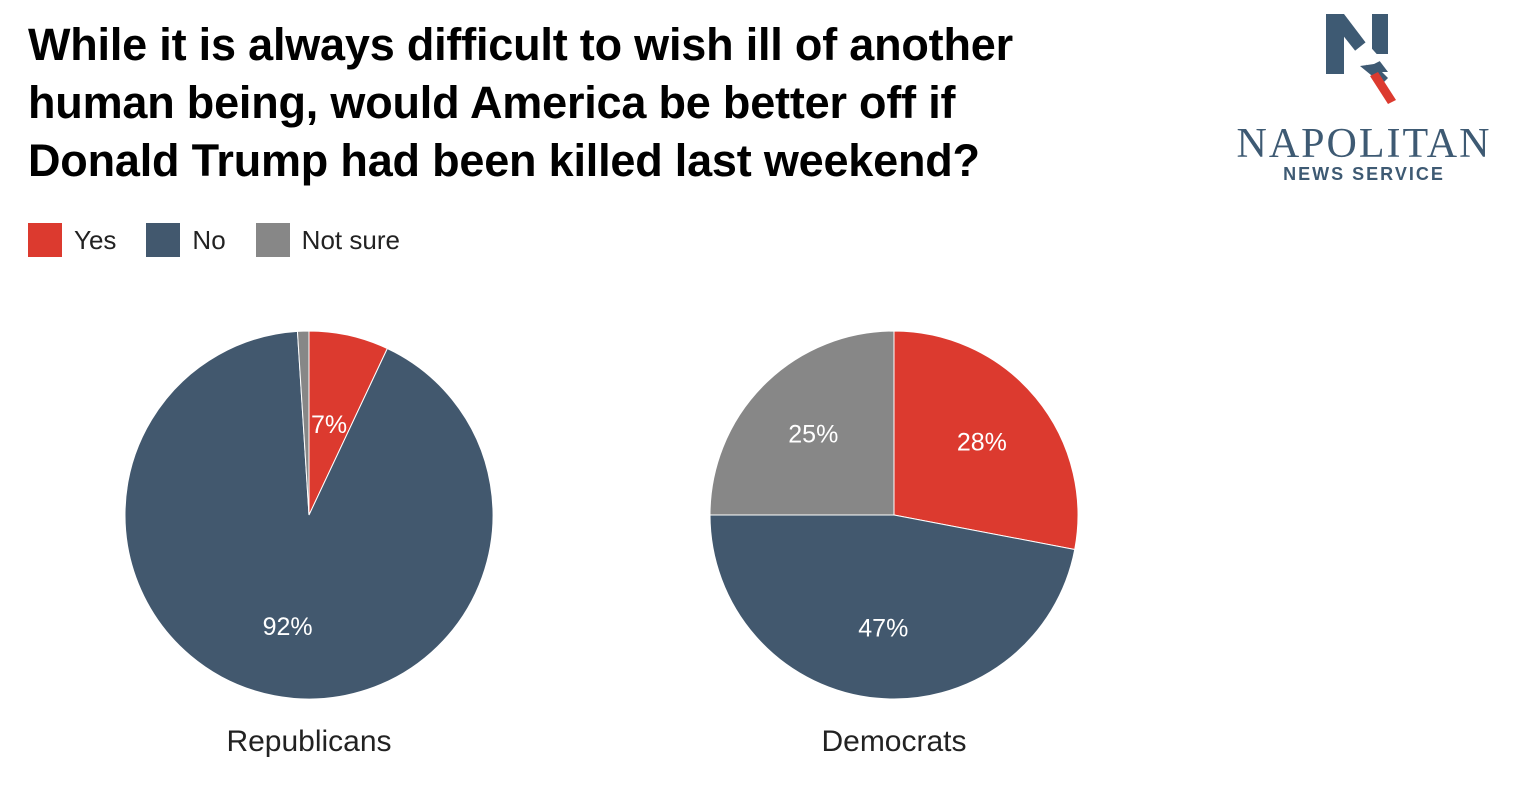  Describe the element at coordinates (288, 627) in the screenshot. I see `slice-label-republicans-no: 92%` at that location.